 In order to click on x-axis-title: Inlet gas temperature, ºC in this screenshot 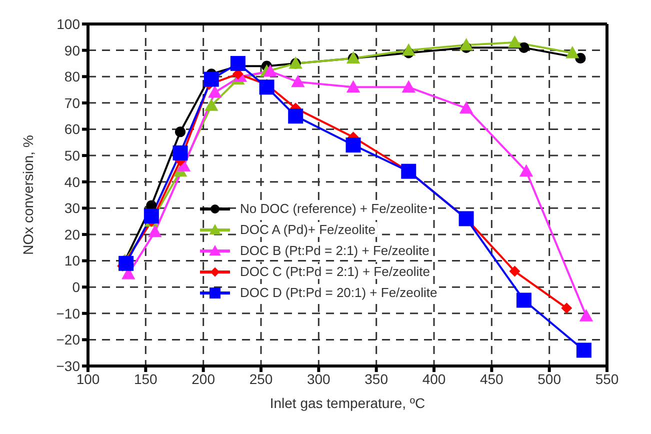, I will do `click(348, 403)`.